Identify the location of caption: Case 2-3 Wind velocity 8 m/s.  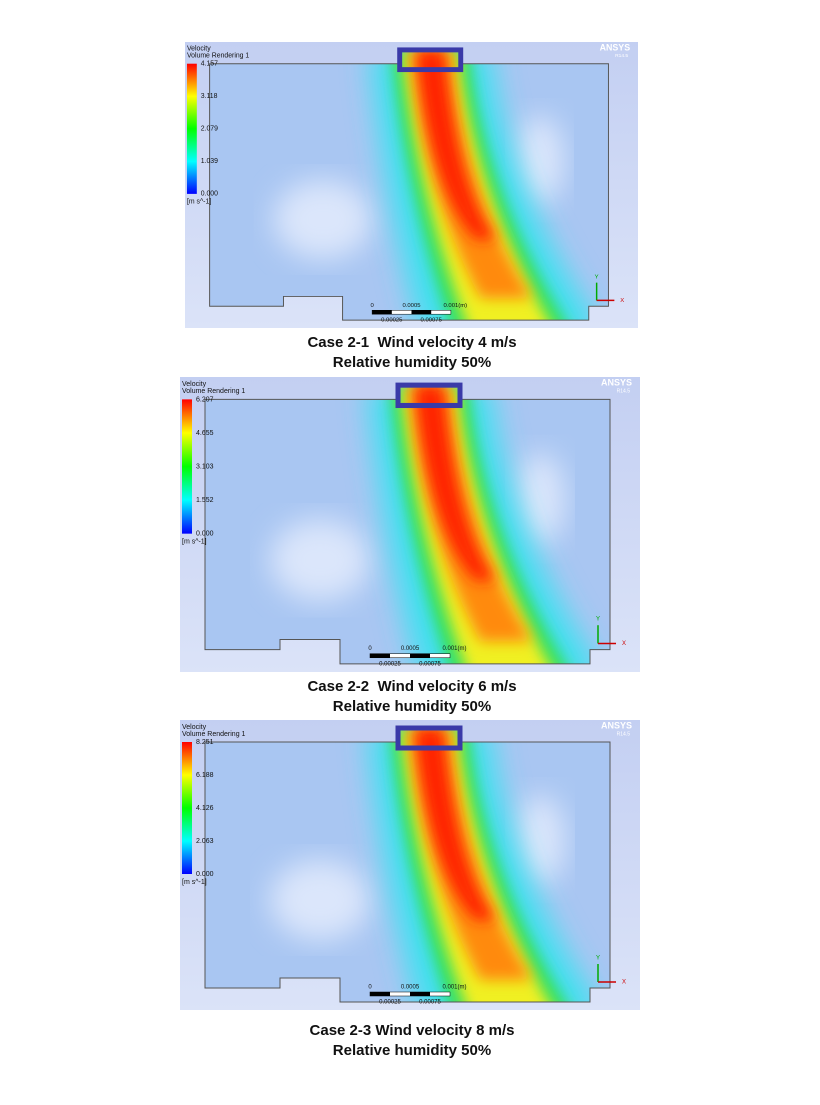
(412, 1030).